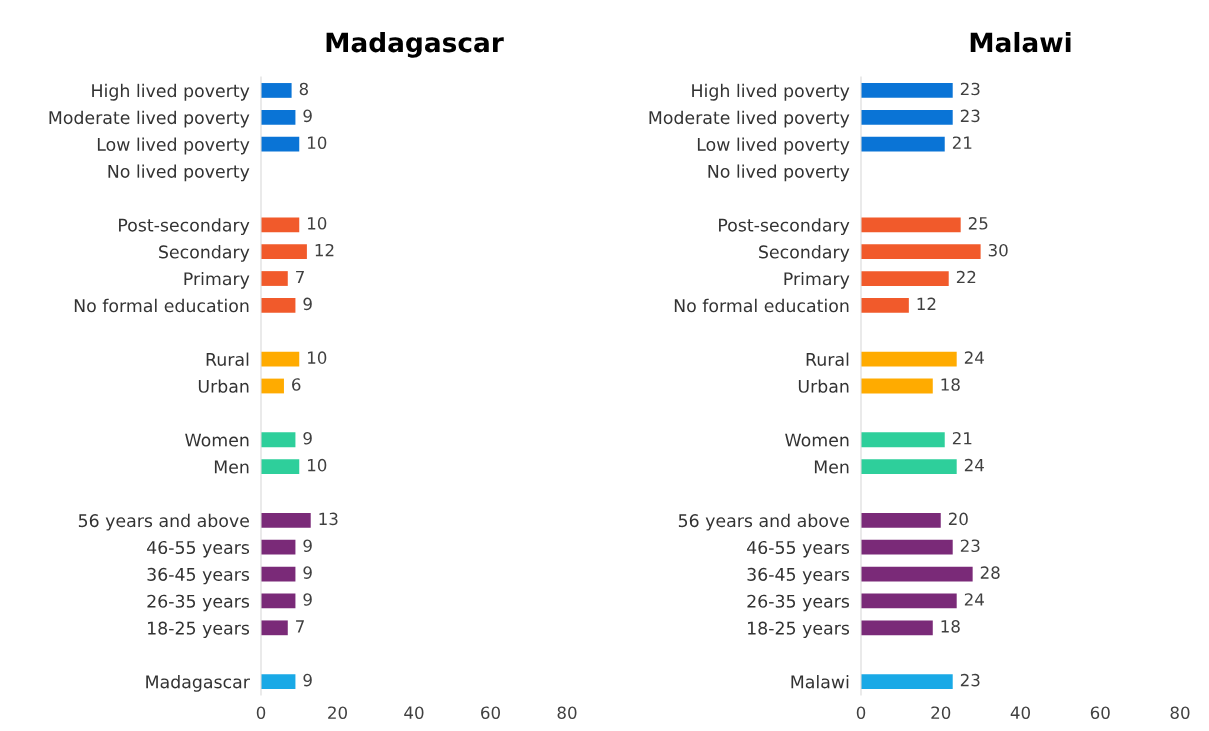  I want to click on data-label: 21, so click(962, 142).